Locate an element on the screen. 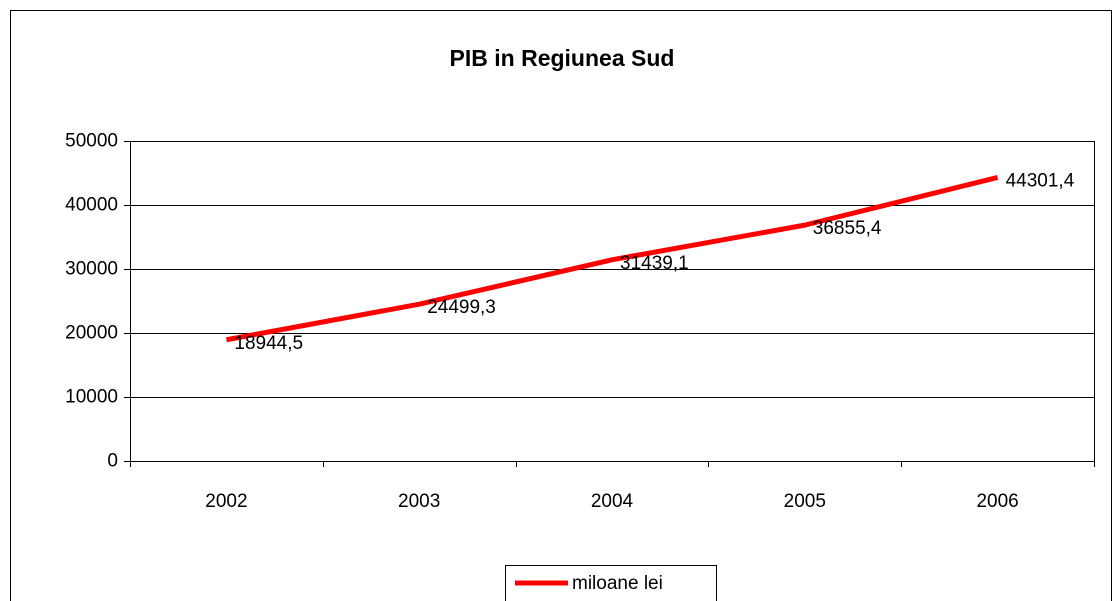 This screenshot has width=1112, height=601. legend-label: miloane lei is located at coordinates (617, 583).